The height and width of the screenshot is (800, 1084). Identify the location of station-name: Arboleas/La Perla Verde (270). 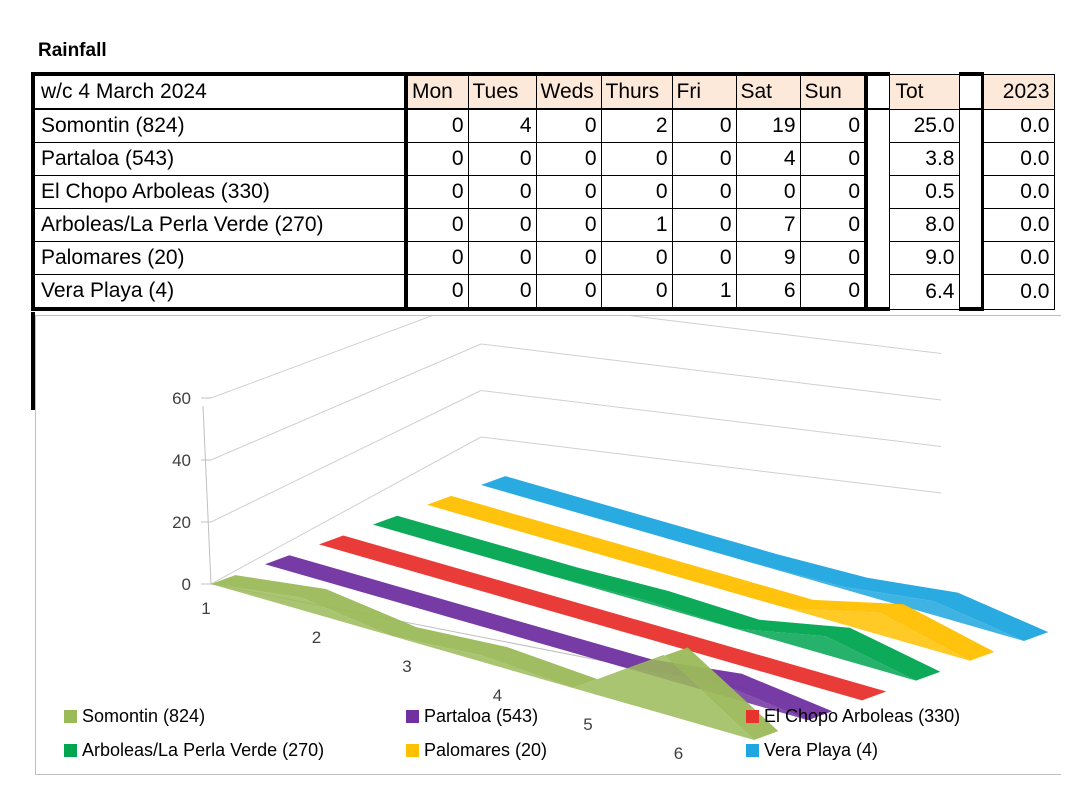
(219, 225).